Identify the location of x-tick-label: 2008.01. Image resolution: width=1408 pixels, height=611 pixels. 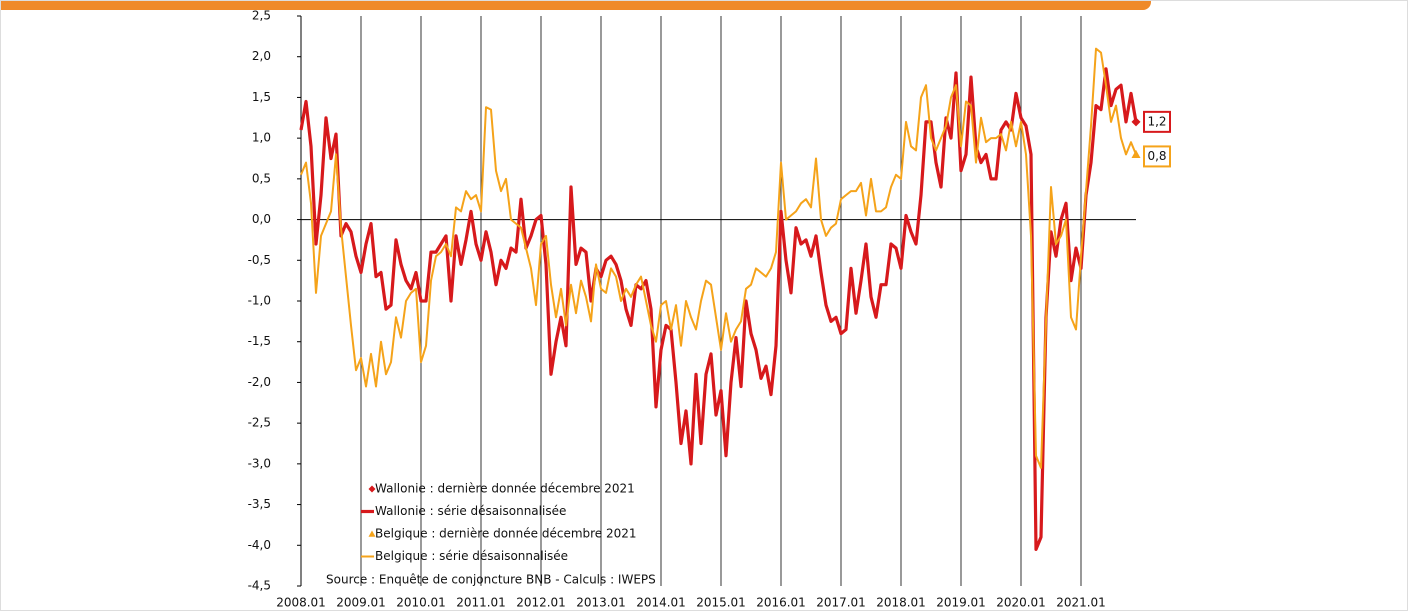
(301, 603).